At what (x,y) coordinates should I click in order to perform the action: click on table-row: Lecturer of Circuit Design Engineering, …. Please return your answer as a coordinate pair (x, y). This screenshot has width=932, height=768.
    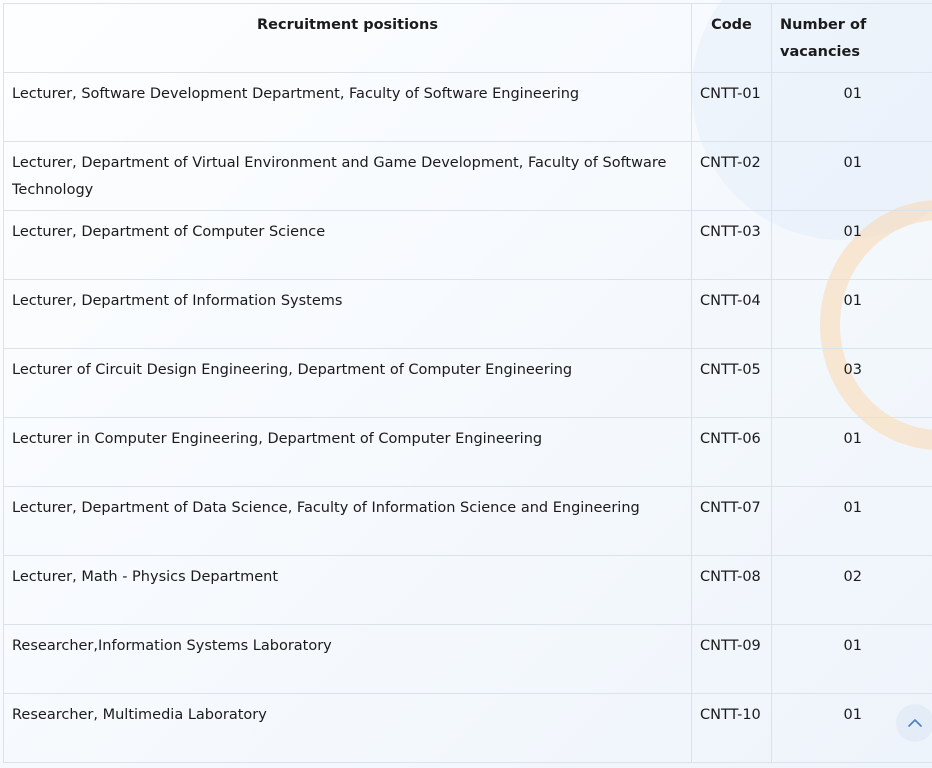
    Looking at the image, I should click on (467, 383).